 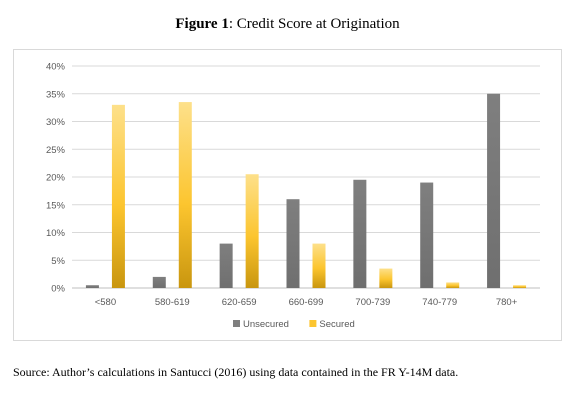 What do you see at coordinates (313, 323) in the screenshot?
I see `legend-swatch-secured` at bounding box center [313, 323].